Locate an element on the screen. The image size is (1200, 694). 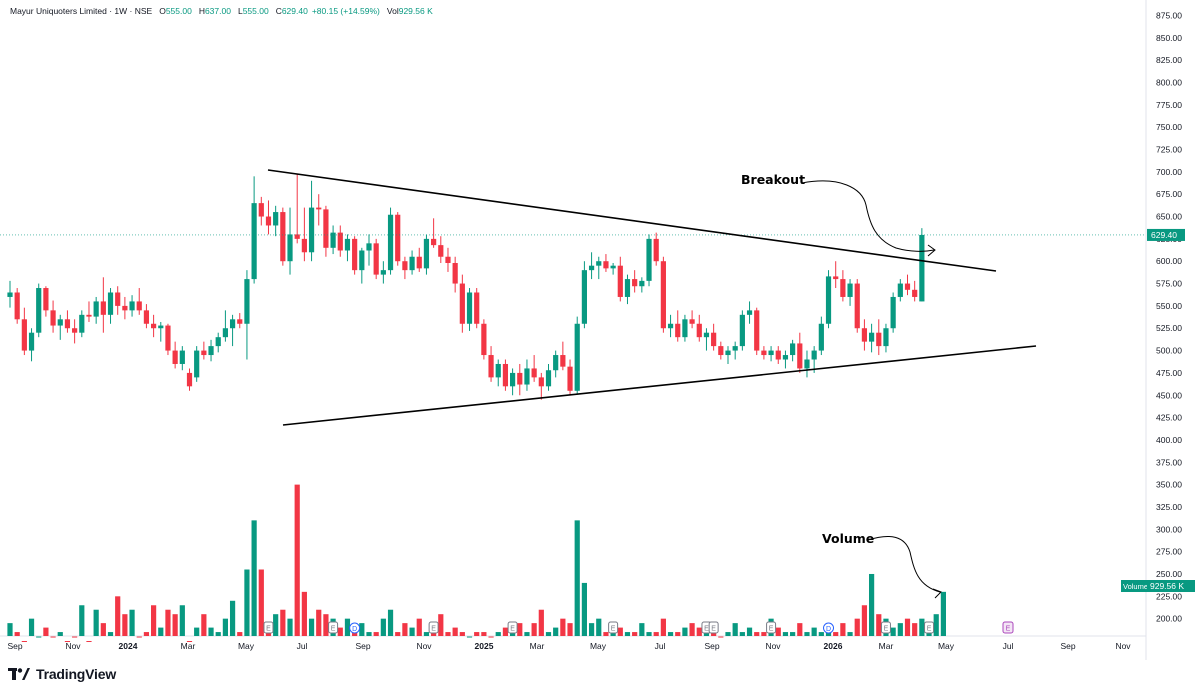
price-tick-label: 600.00 is located at coordinates (1169, 261).